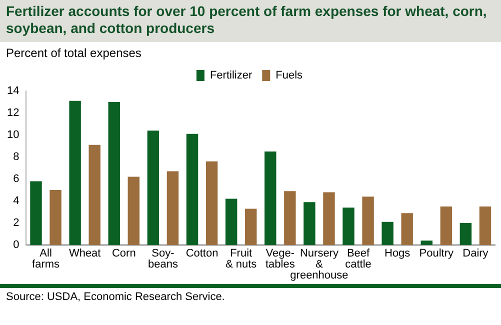 The height and width of the screenshot is (325, 501). What do you see at coordinates (16, 245) in the screenshot?
I see `y-tick-label: 0` at bounding box center [16, 245].